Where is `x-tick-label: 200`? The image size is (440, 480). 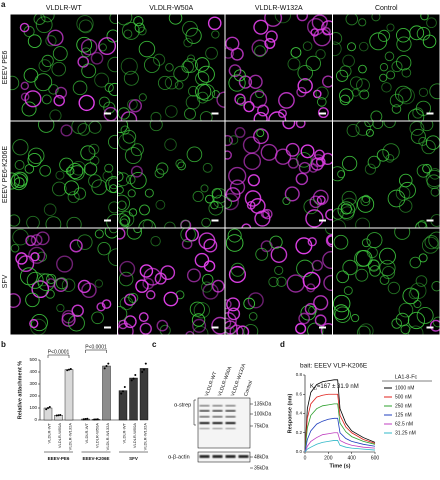 x-tick-label: 200 is located at coordinates (328, 458).